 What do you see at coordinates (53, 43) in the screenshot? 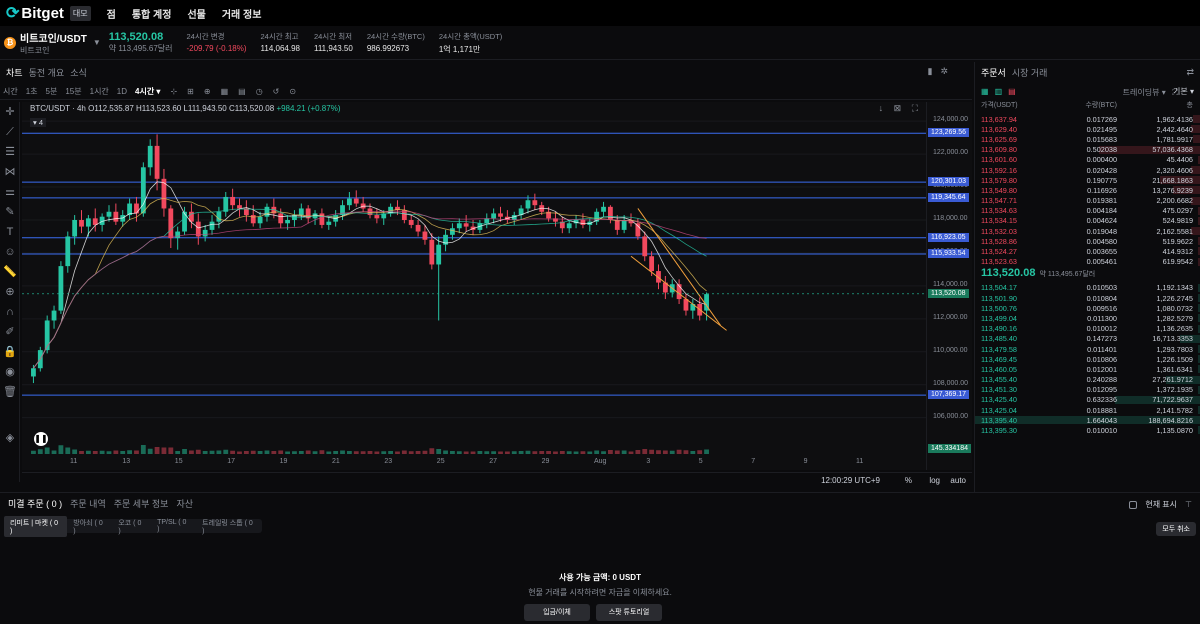
I see `pair-selector: 비트코인/USDT 비트코인` at bounding box center [53, 43].